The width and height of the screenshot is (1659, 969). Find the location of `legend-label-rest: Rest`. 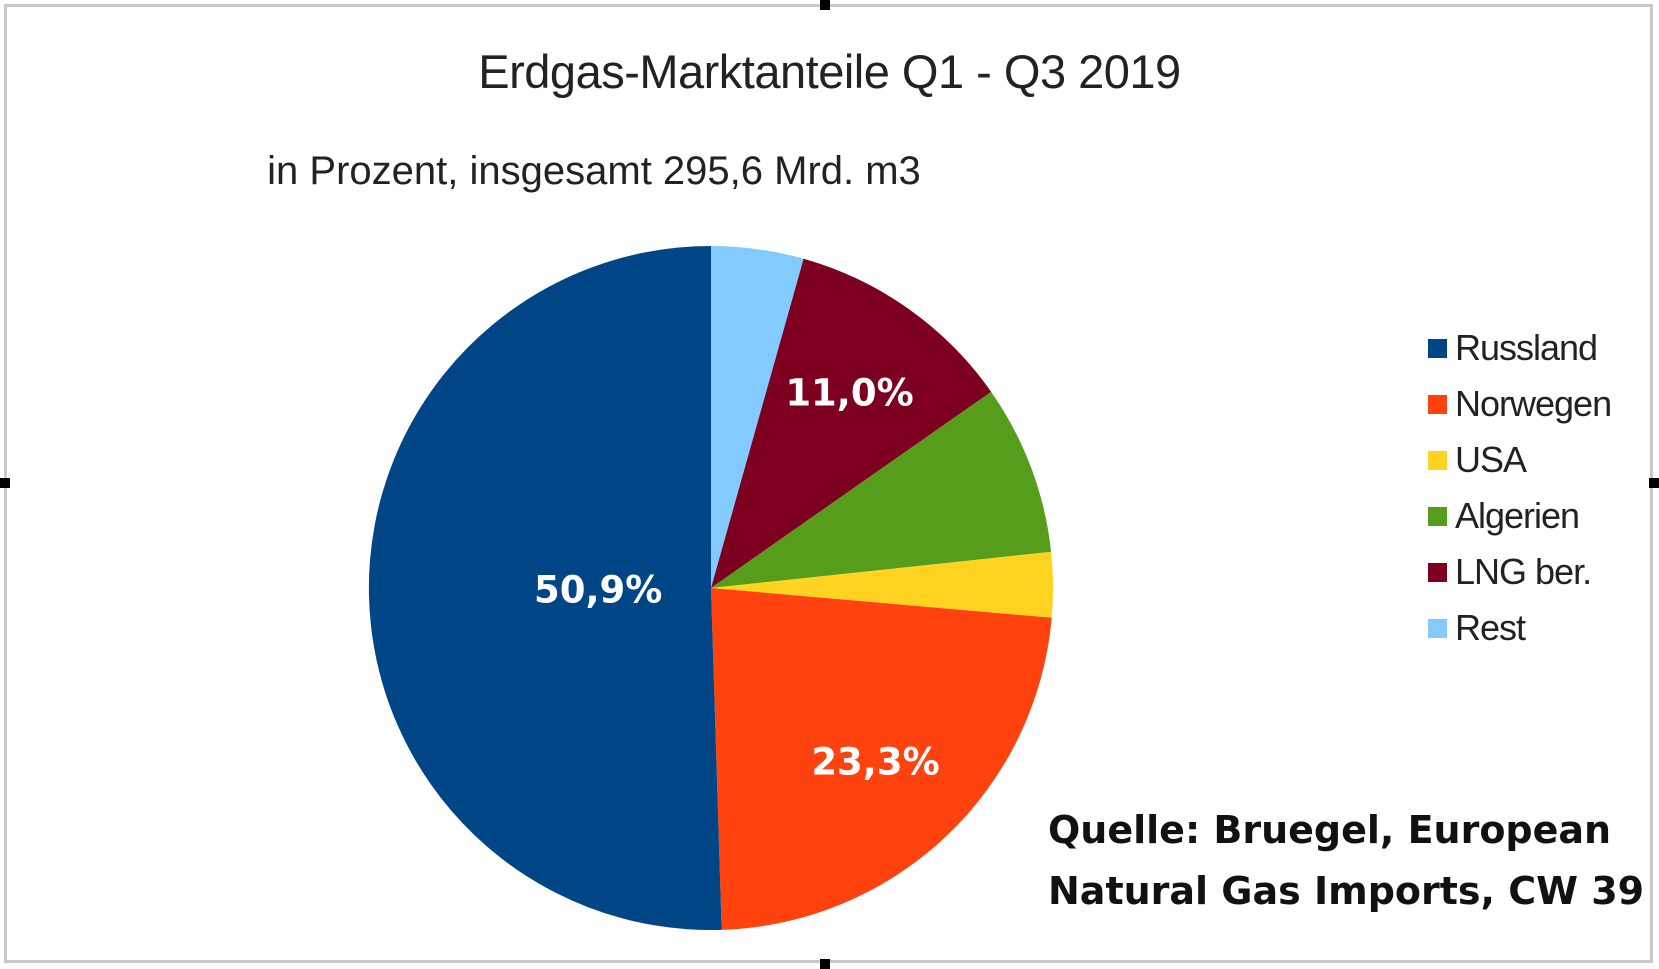

legend-label-rest: Rest is located at coordinates (1490, 627).